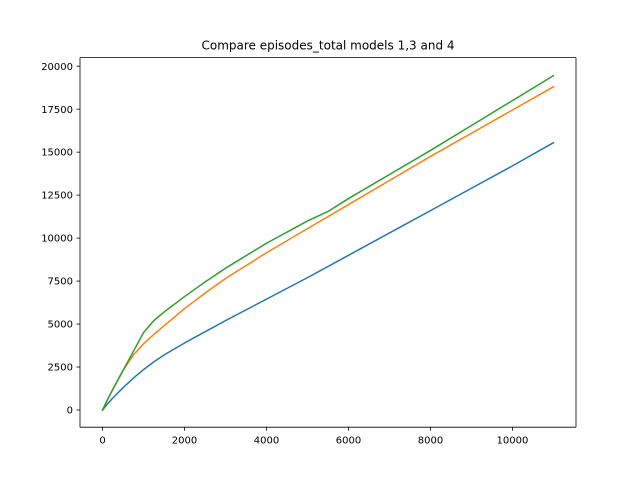 This screenshot has height=480, width=640. What do you see at coordinates (348, 441) in the screenshot?
I see `x-tick-label: 6000` at bounding box center [348, 441].